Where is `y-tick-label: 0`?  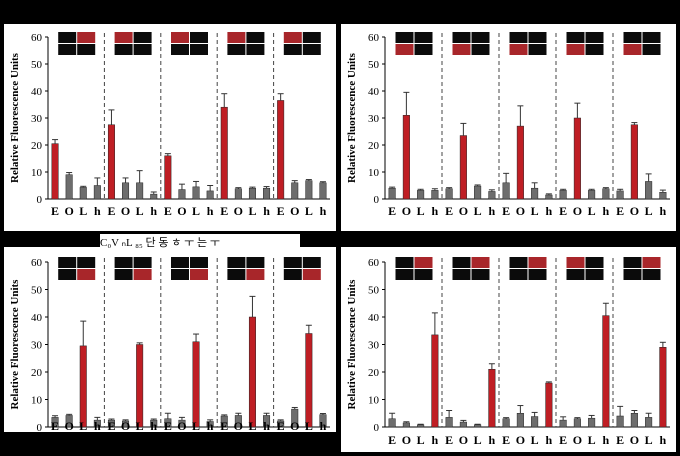
y-tick-label: 0 is located at coordinates (40, 427).